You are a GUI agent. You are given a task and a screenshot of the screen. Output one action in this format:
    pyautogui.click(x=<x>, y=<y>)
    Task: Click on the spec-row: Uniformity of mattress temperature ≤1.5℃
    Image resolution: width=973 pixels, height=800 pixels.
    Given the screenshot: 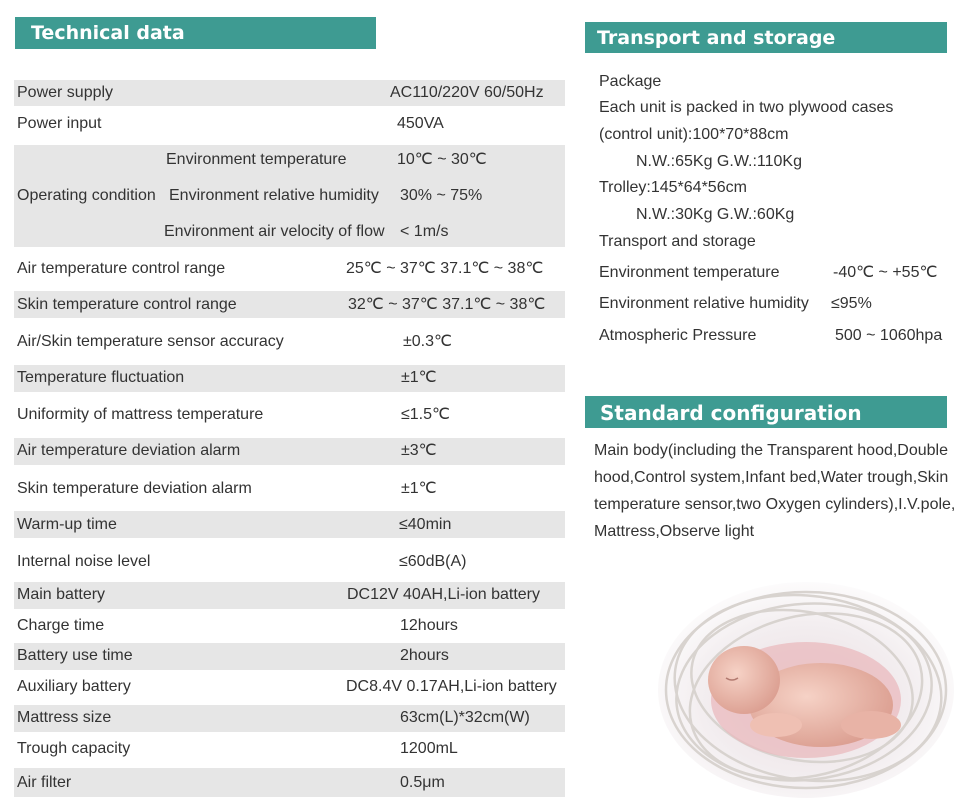 What is the action you would take?
    pyautogui.click(x=289, y=415)
    